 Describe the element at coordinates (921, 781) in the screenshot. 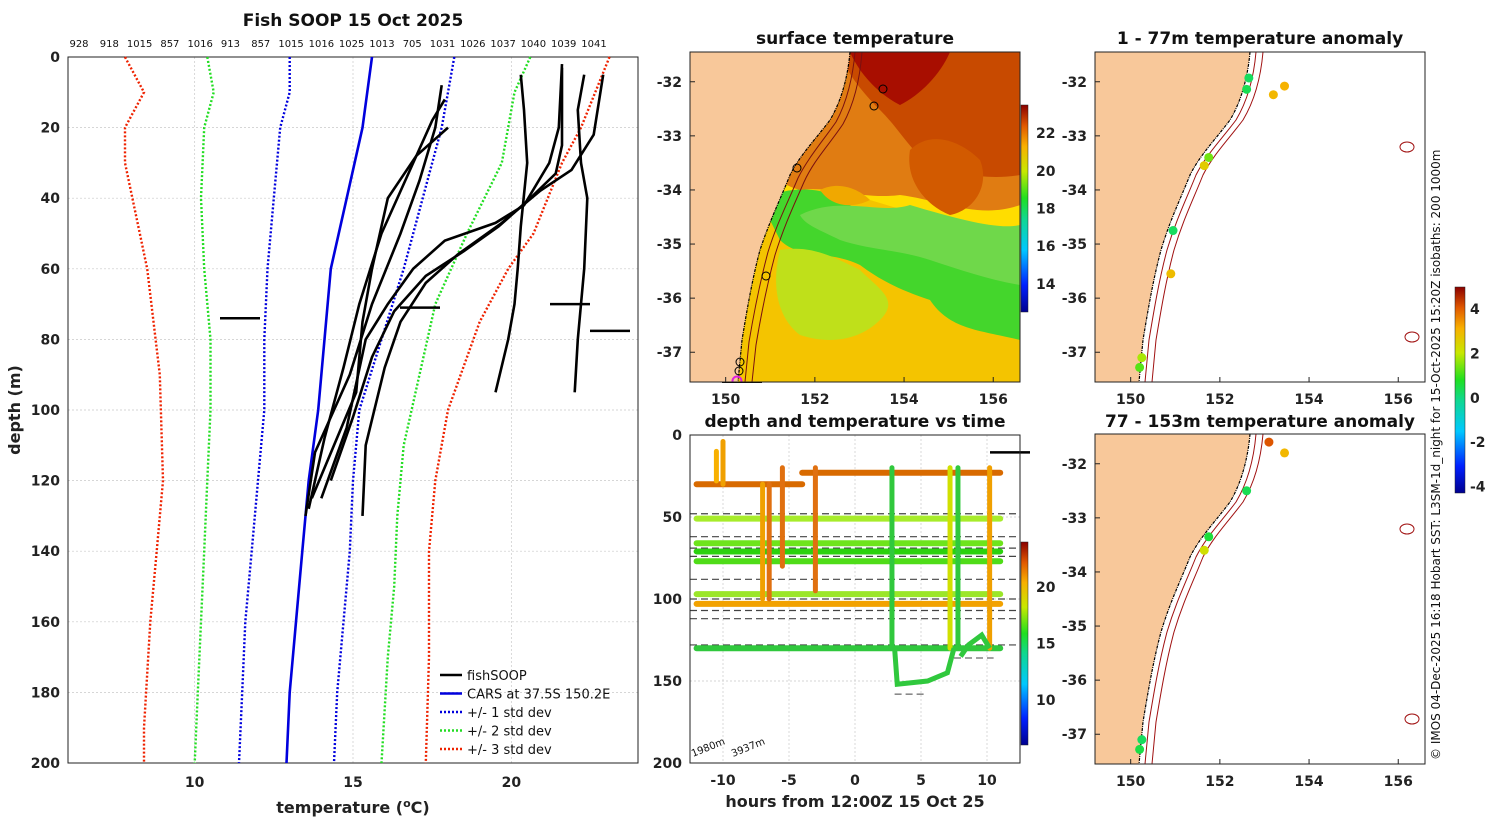

I see `x-tick-label: 5` at that location.